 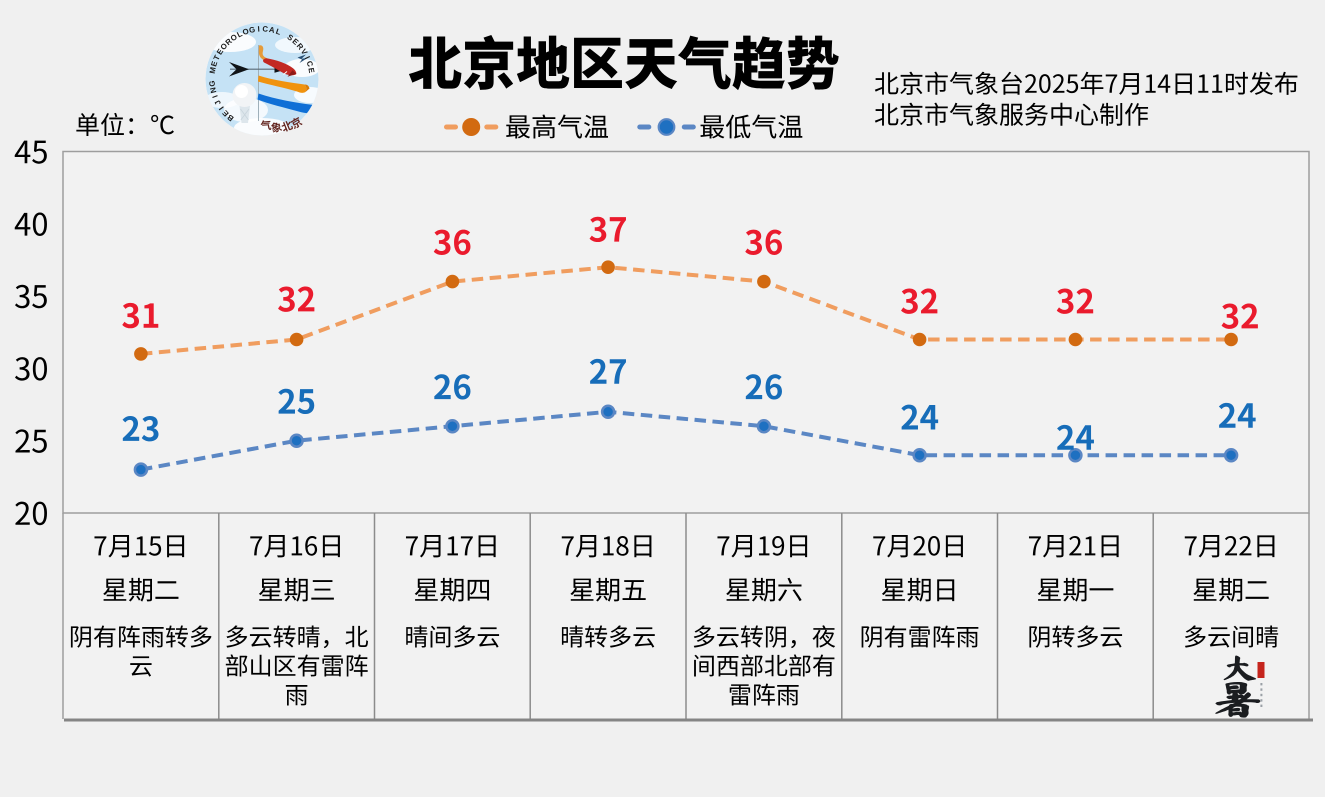 What do you see at coordinates (304, 52) in the screenshot?
I see `svg-text: V` at bounding box center [304, 52].